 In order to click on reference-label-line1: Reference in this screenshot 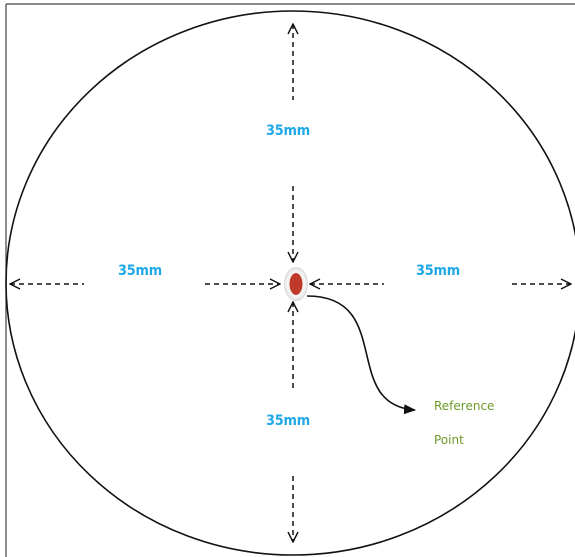, I will do `click(464, 406)`.